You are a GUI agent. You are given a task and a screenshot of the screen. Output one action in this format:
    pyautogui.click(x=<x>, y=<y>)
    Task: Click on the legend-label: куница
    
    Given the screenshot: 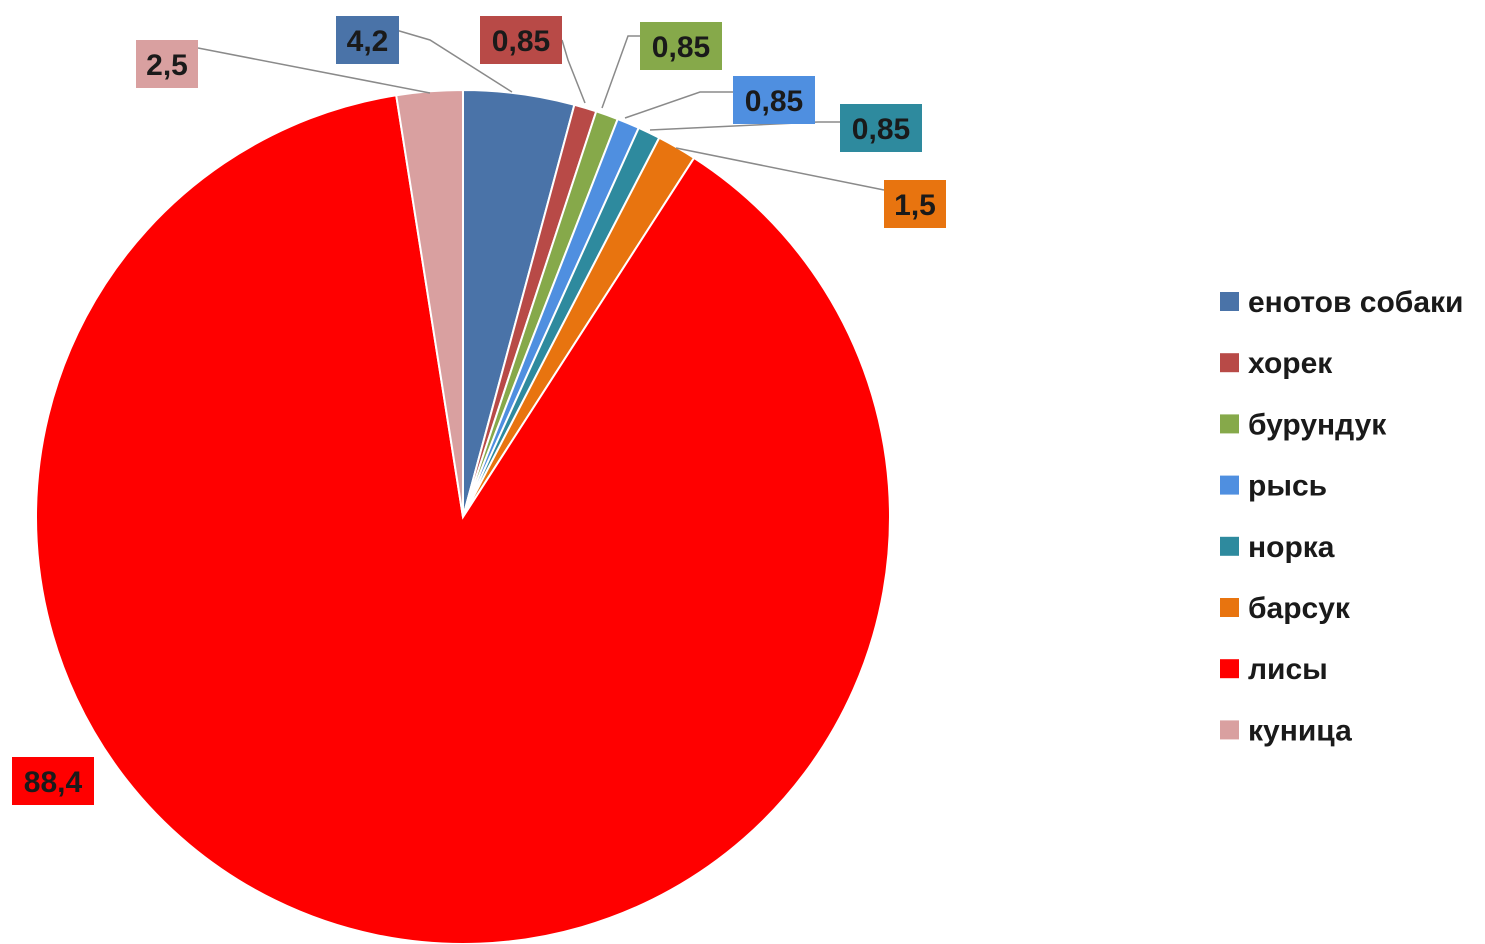 What is the action you would take?
    pyautogui.click(x=1300, y=730)
    